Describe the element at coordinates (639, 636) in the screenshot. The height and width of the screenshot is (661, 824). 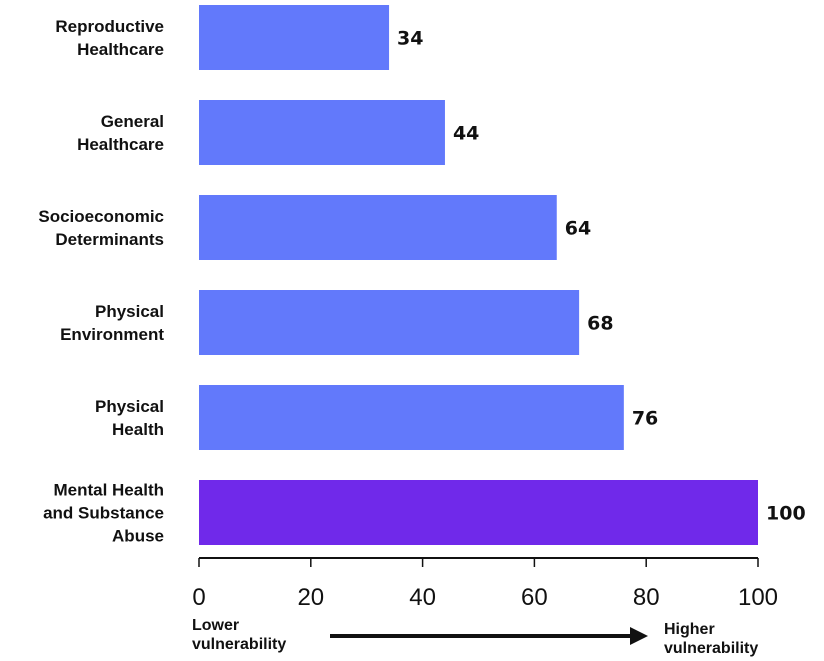
I see `scale-arrow-head-icon` at that location.